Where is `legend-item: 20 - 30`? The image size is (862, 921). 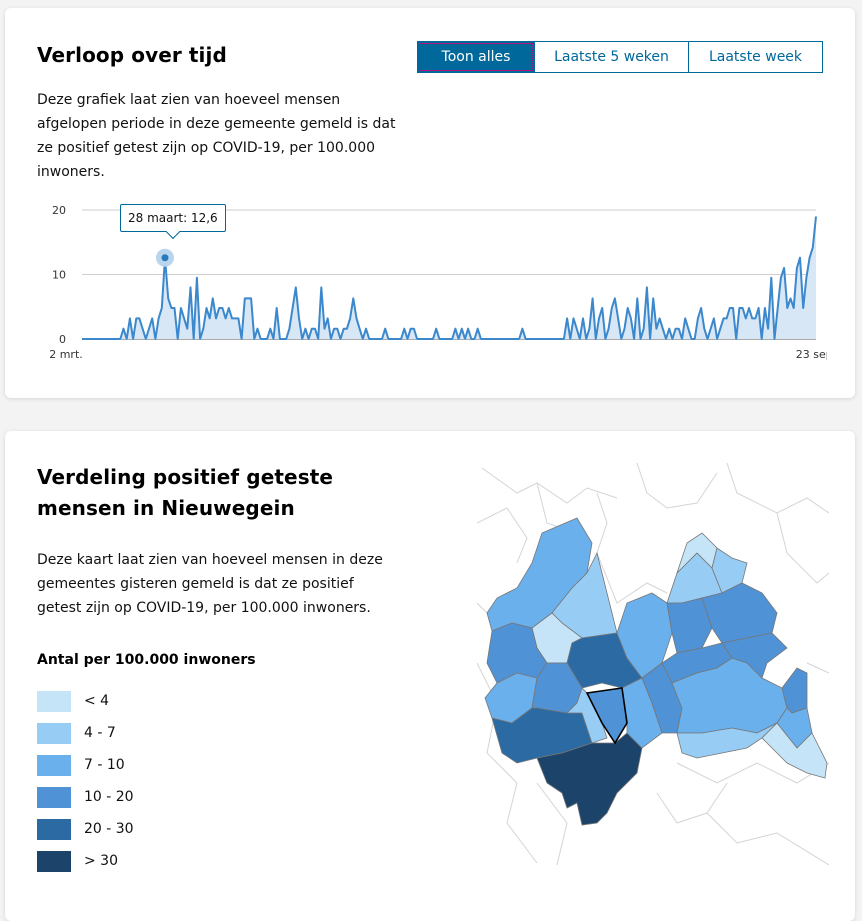 legend-item: 20 - 30 is located at coordinates (85, 829).